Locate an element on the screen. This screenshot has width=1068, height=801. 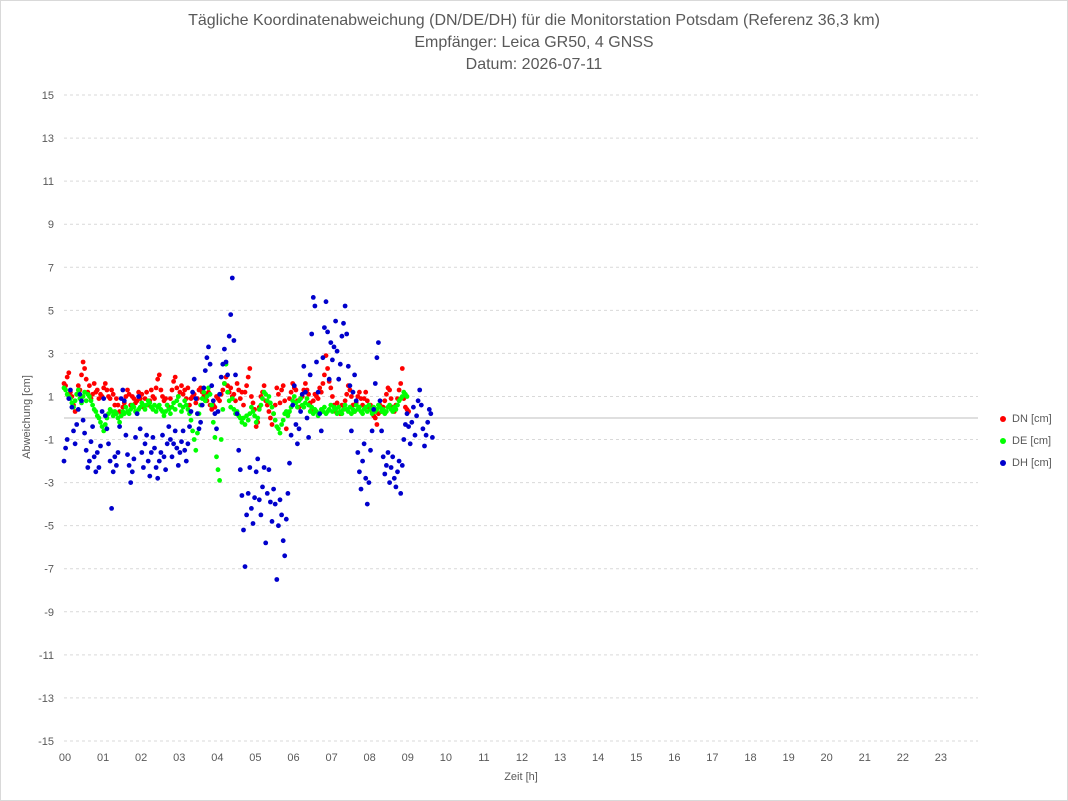
y-tick-label: -15 is located at coordinates (46, 742).